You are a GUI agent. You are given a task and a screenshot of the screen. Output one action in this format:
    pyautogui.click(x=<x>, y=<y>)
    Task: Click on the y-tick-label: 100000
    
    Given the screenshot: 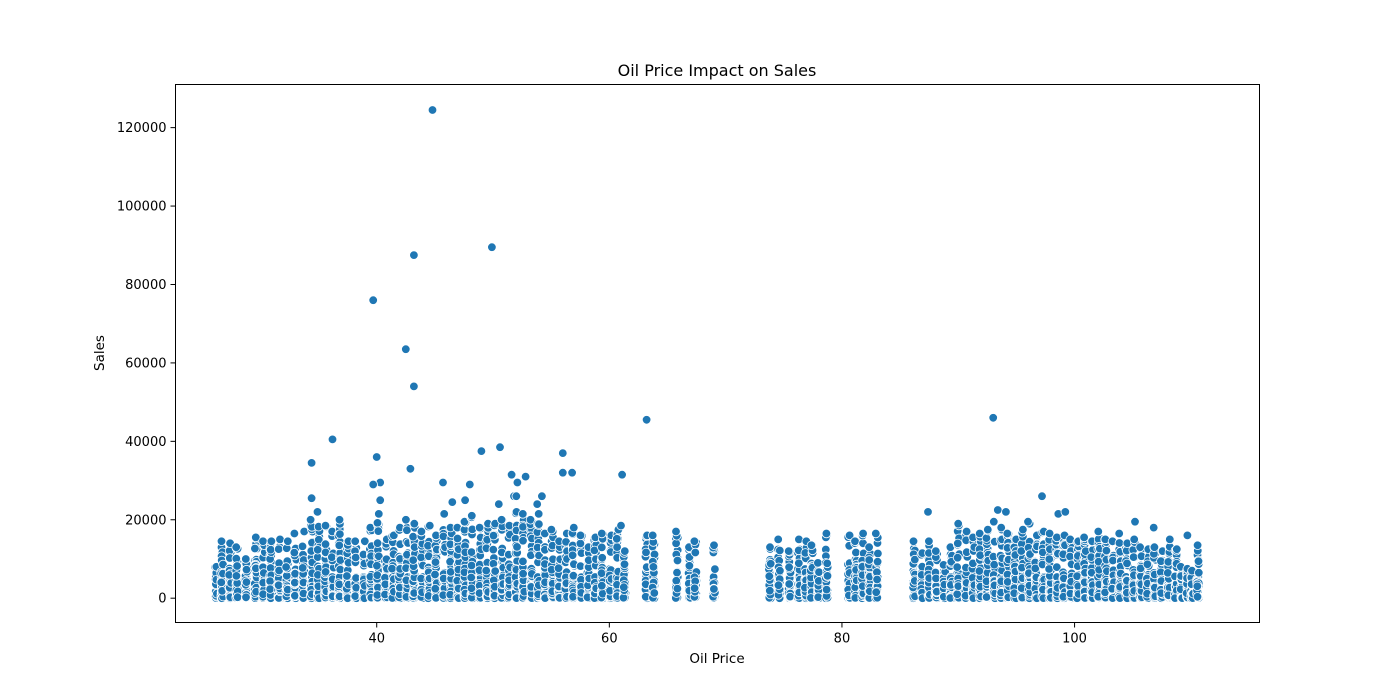 What is the action you would take?
    pyautogui.click(x=142, y=207)
    